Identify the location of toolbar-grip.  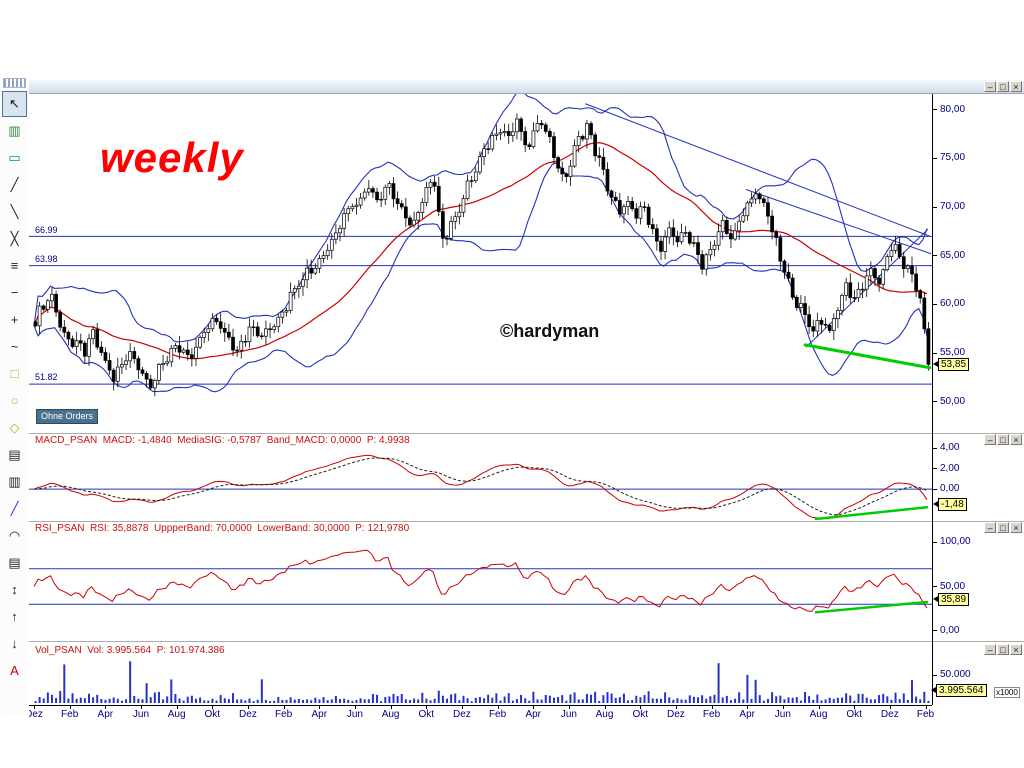
(14, 83).